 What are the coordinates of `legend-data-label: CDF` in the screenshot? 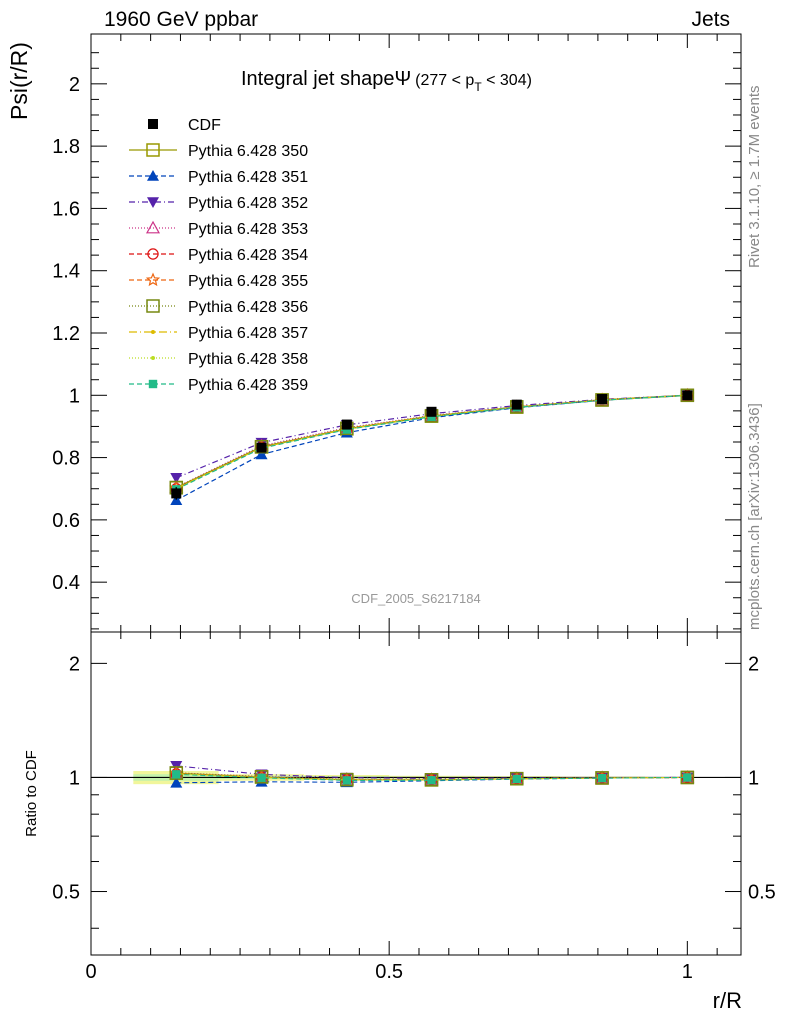 It's located at (204, 125).